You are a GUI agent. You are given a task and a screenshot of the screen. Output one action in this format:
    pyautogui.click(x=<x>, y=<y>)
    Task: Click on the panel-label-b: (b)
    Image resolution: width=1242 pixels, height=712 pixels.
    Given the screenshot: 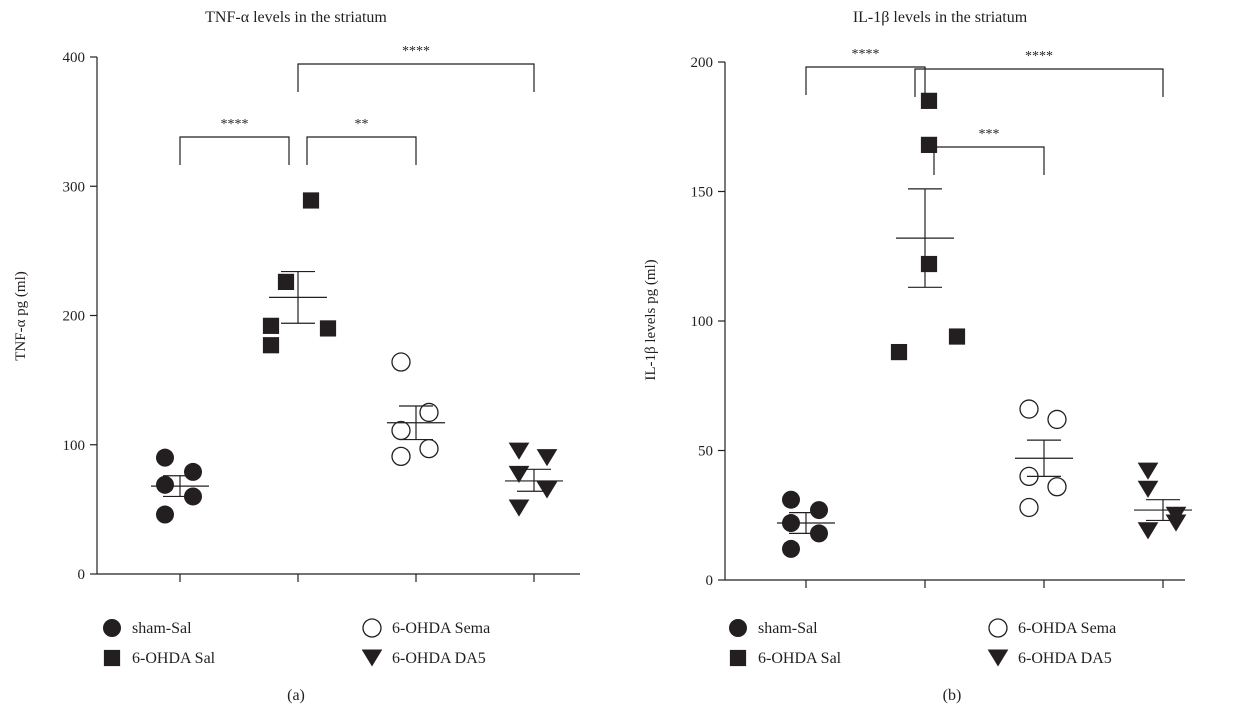 What is the action you would take?
    pyautogui.click(x=952, y=695)
    